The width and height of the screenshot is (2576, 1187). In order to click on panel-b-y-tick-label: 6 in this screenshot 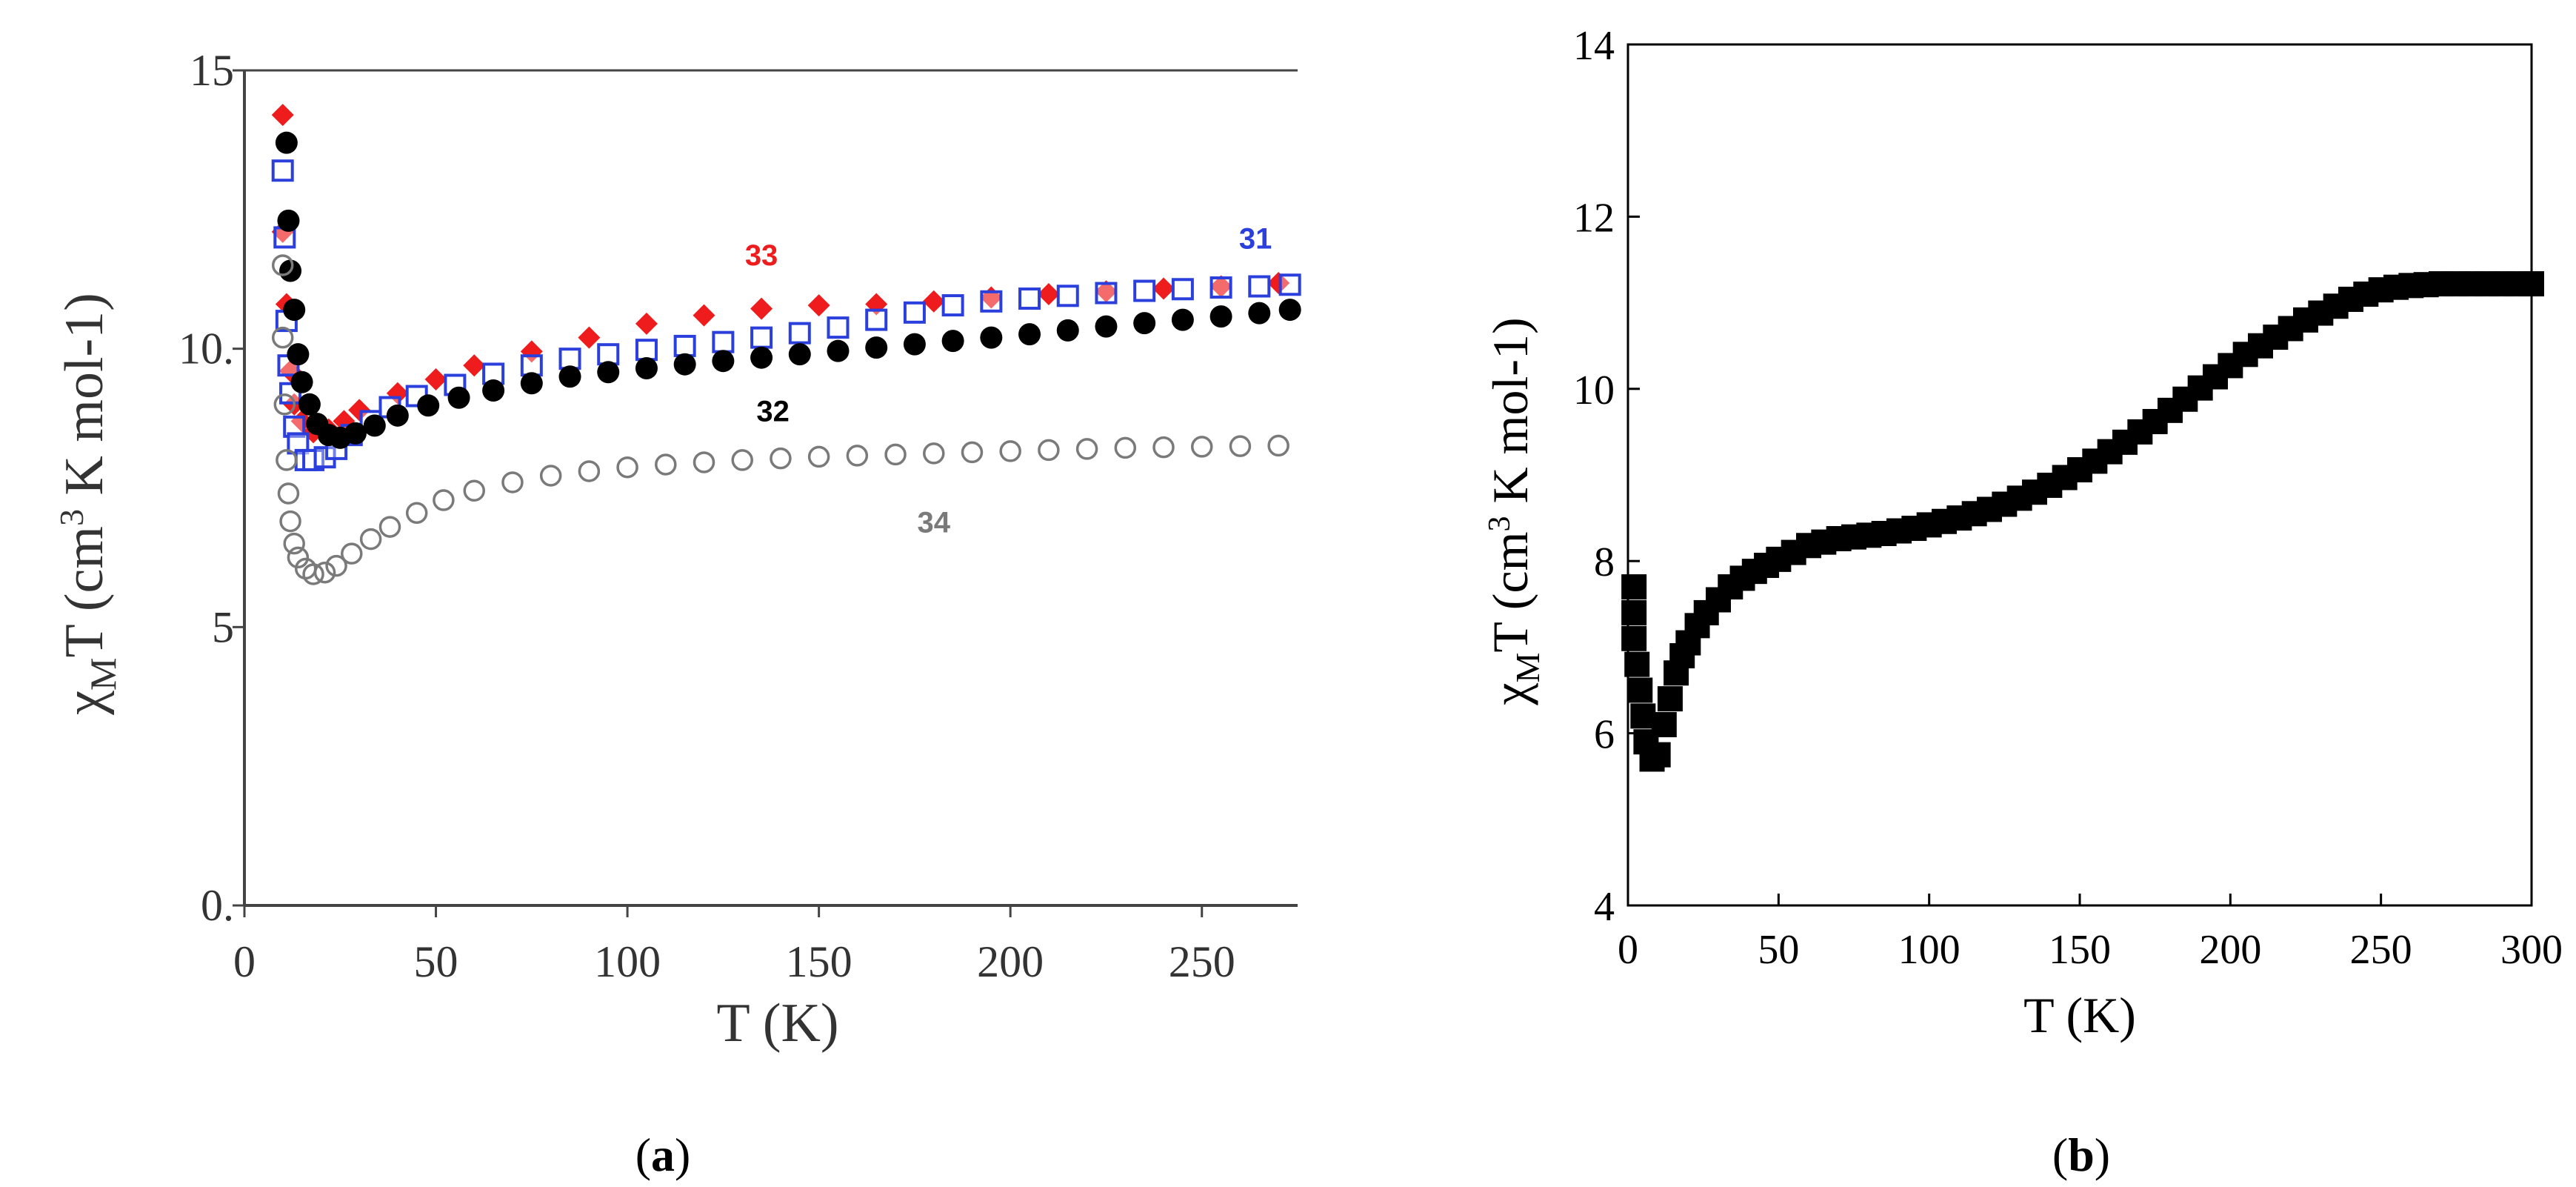, I will do `click(1604, 735)`.